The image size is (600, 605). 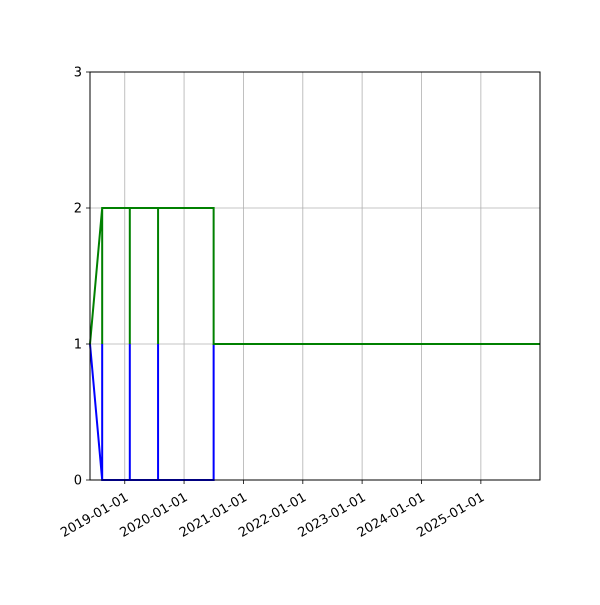 What do you see at coordinates (78, 345) in the screenshot?
I see `y-tick-label: 1` at bounding box center [78, 345].